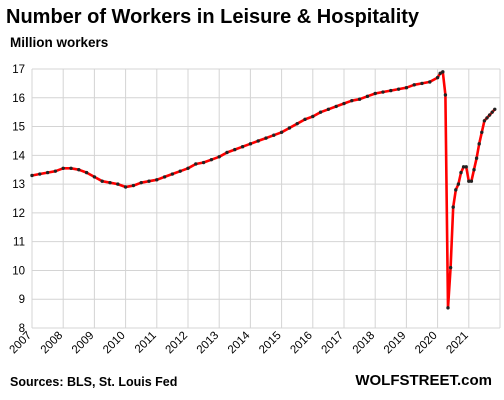  I want to click on y-tick-label: 8, so click(22, 329).